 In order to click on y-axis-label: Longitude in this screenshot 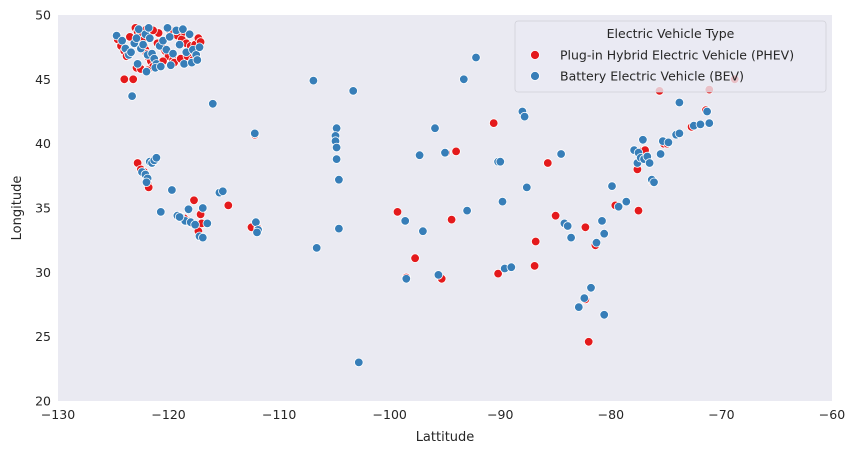, I will do `click(17, 208)`.